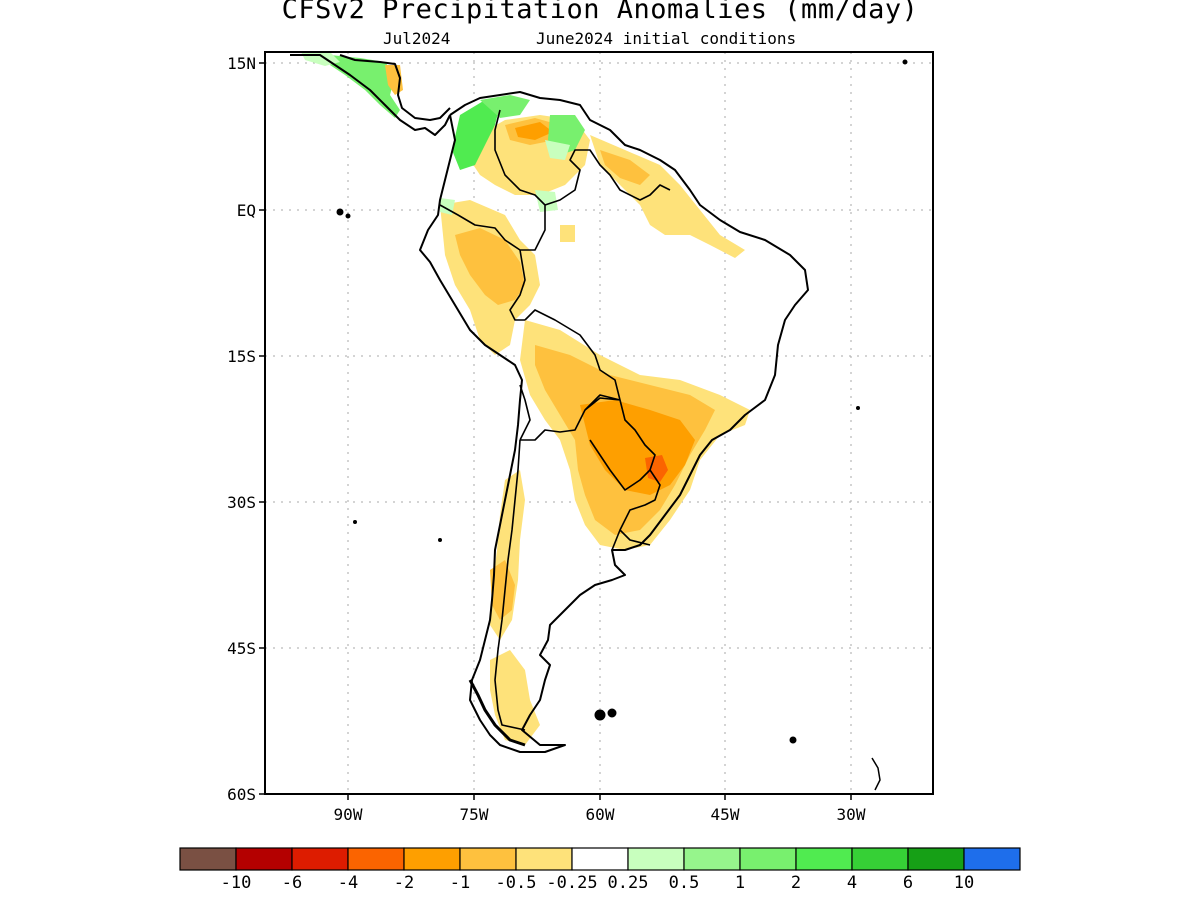  I want to click on central-america-coast, so click(370, 95).